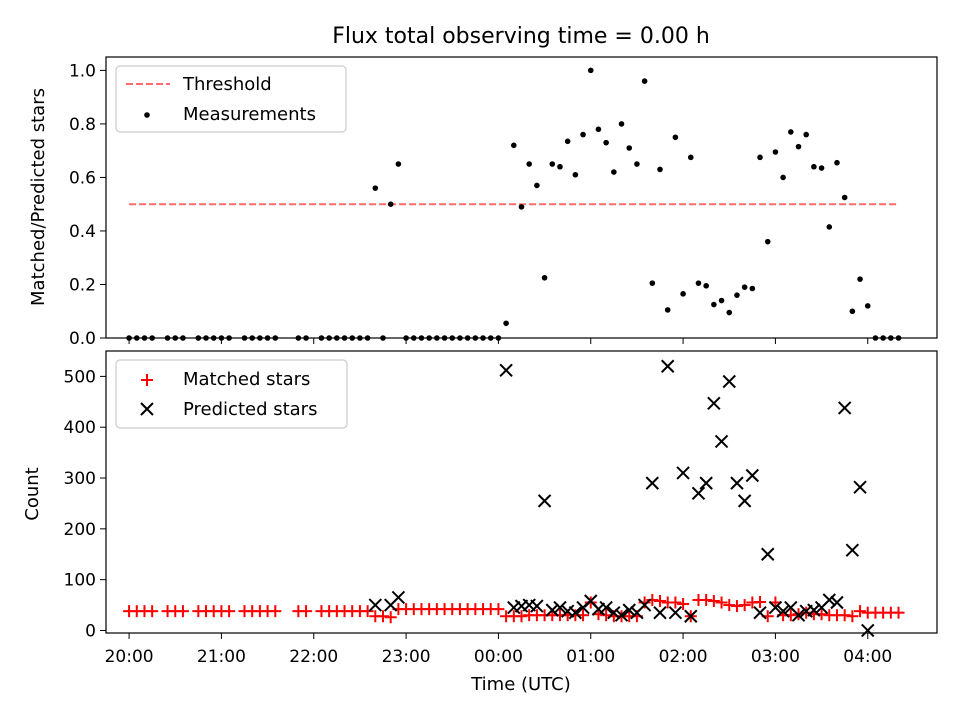 Image resolution: width=960 pixels, height=720 pixels. What do you see at coordinates (85, 504) in the screenshot?
I see `bottom-y-axis: 0 100 200 300 400 500` at bounding box center [85, 504].